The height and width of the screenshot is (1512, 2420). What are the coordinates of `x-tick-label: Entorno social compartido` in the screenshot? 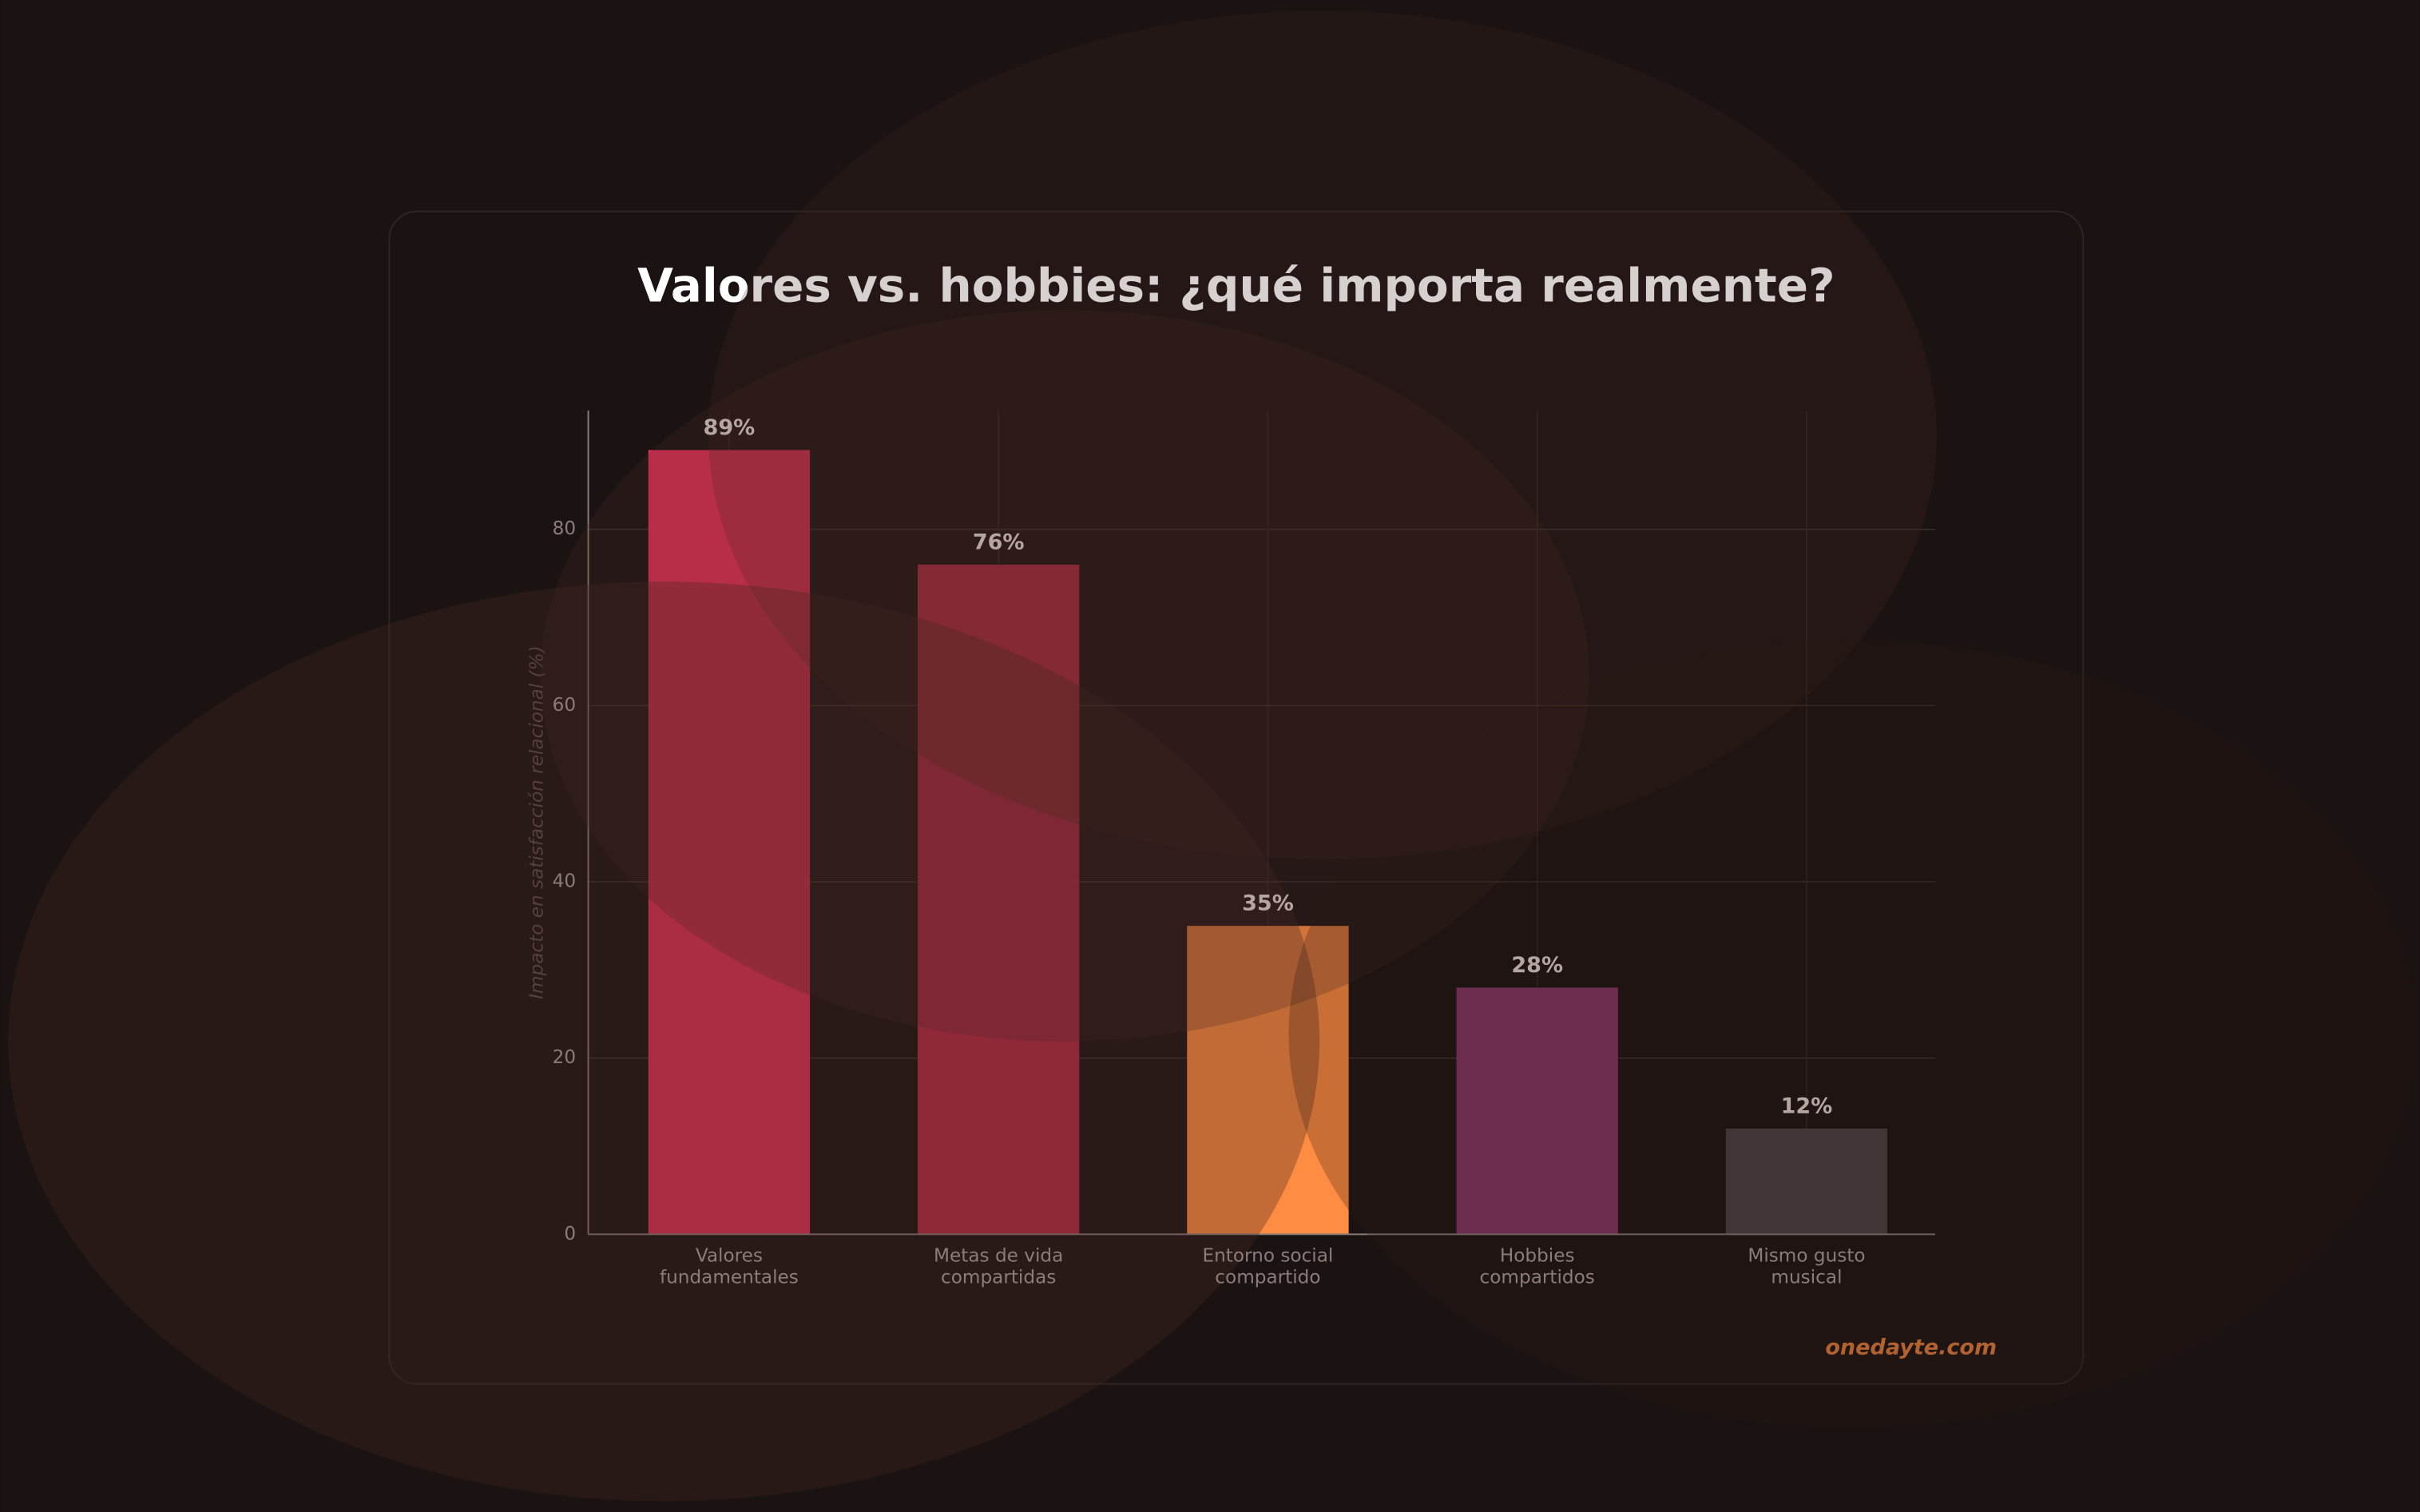 It's located at (1267, 1266).